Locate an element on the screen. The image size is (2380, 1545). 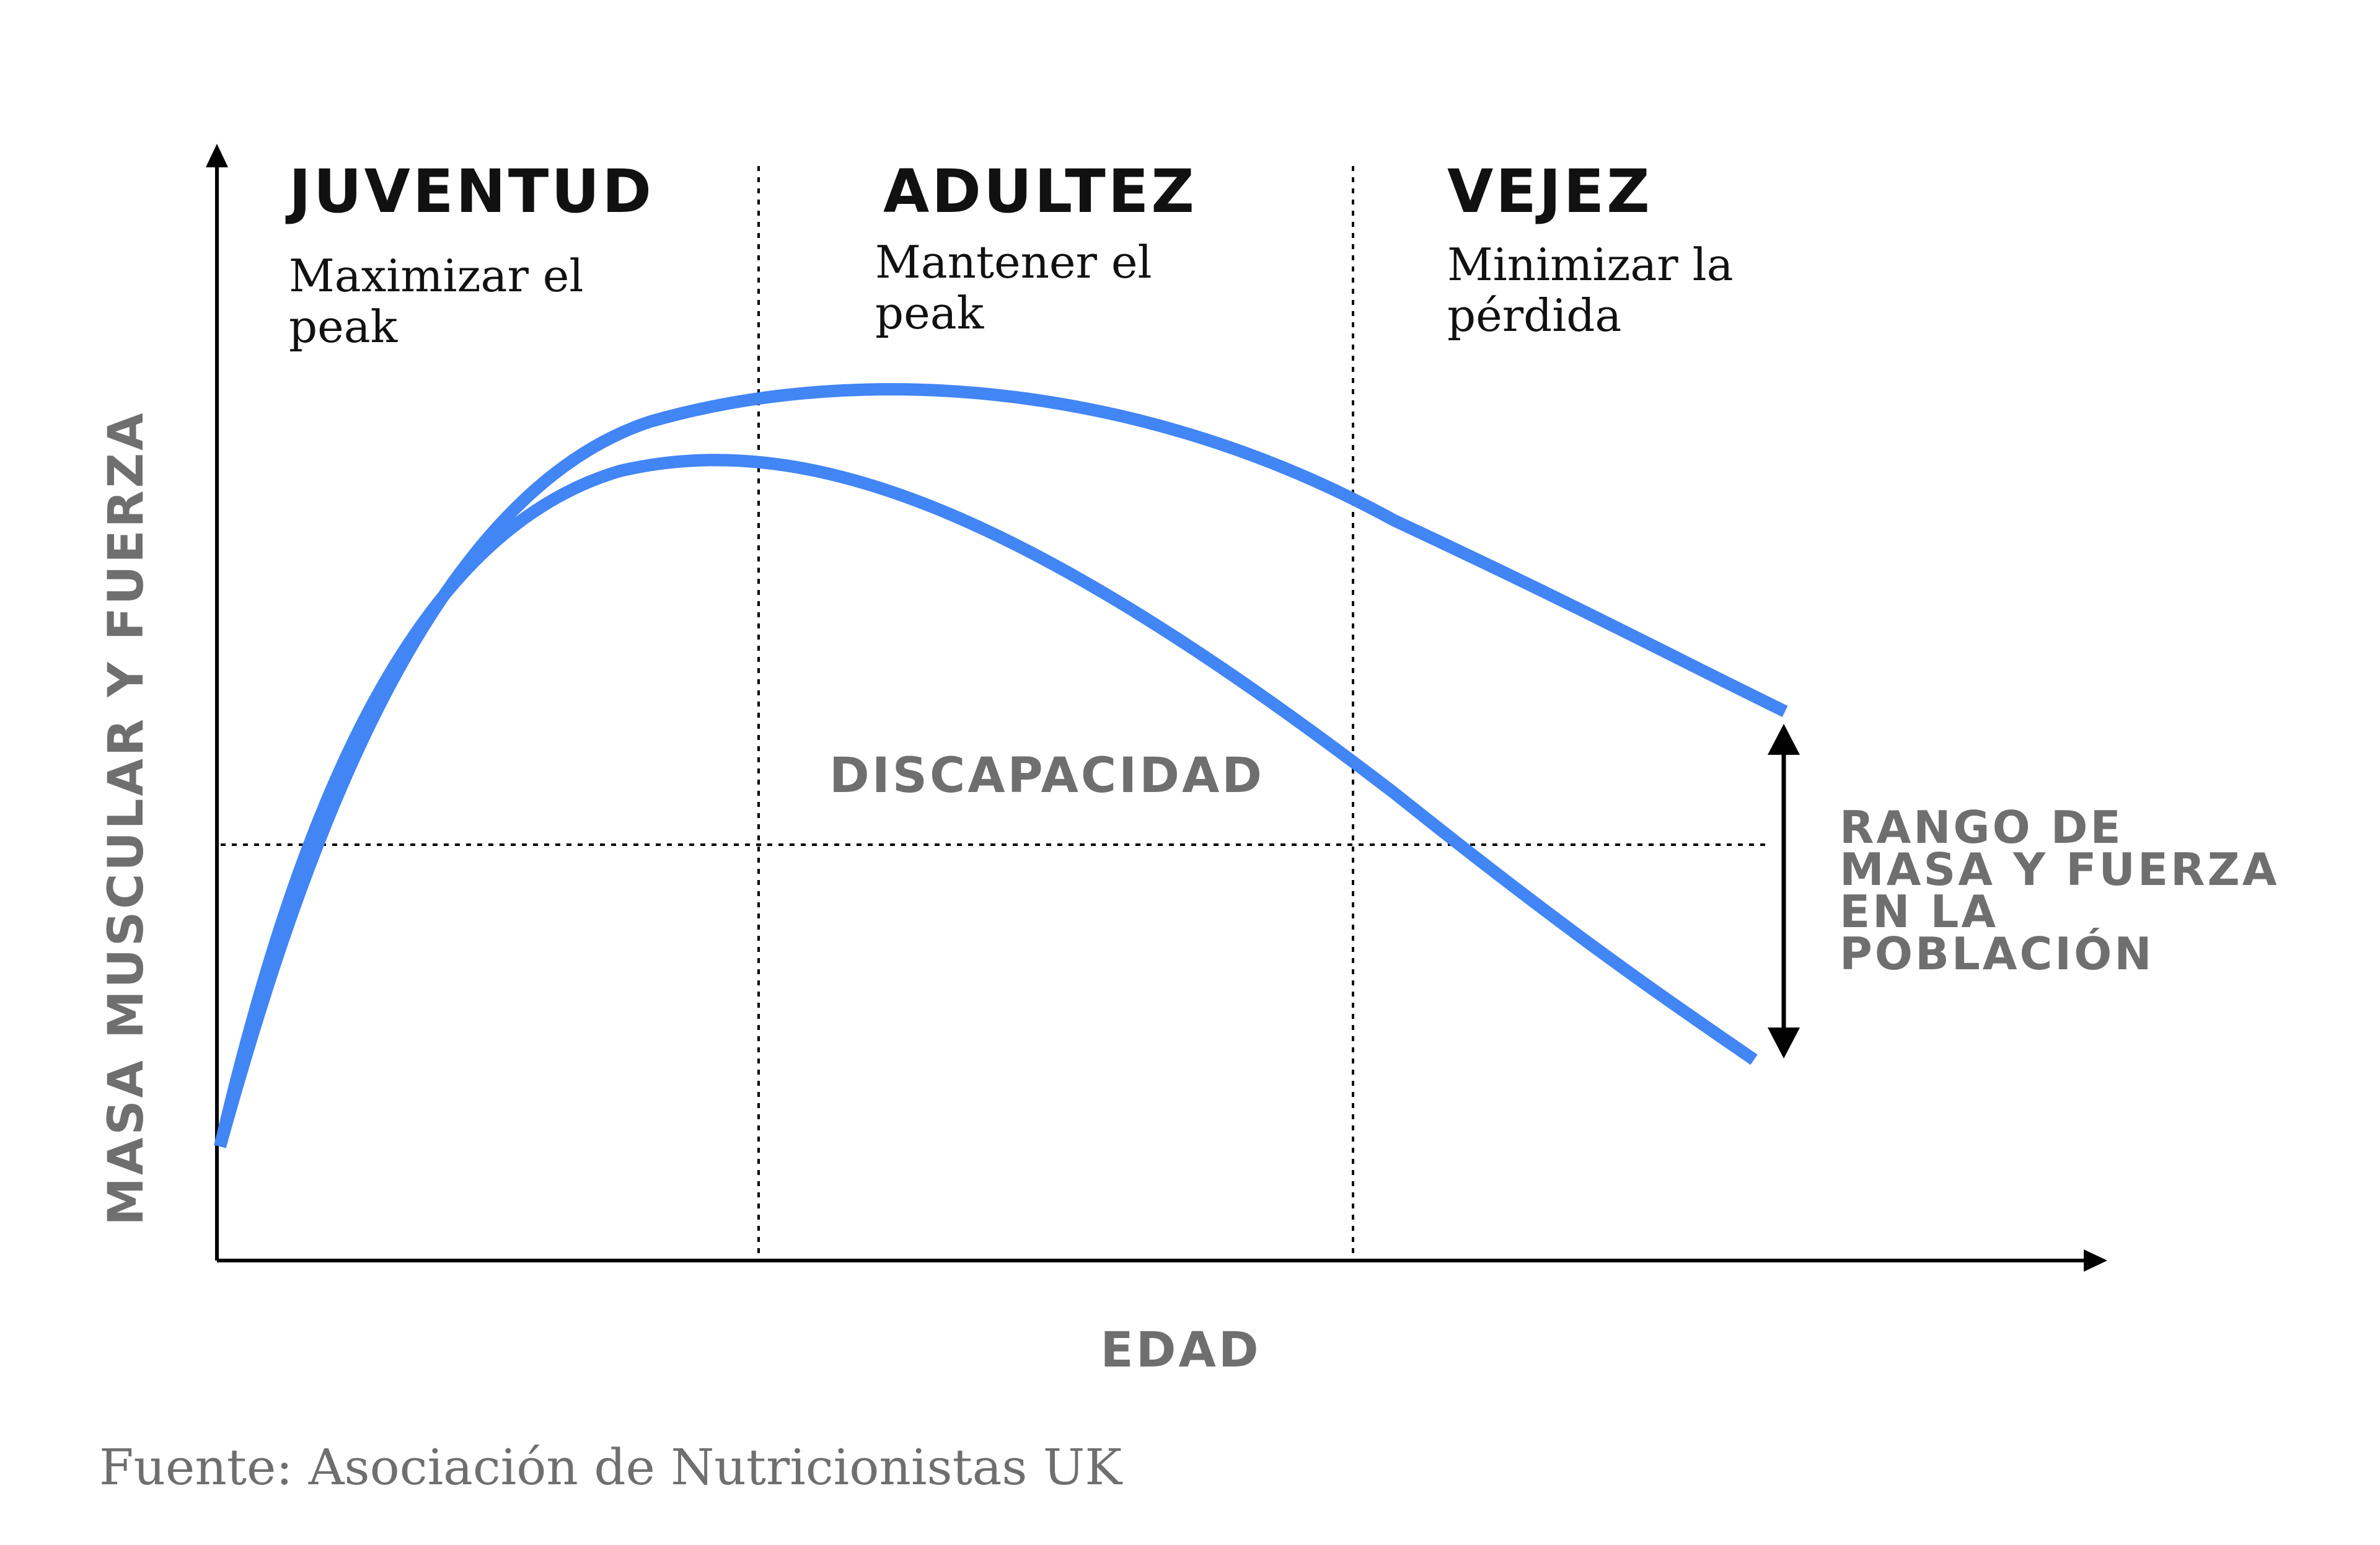
range-label-line4: POBLACIÓN is located at coordinates (1997, 954).